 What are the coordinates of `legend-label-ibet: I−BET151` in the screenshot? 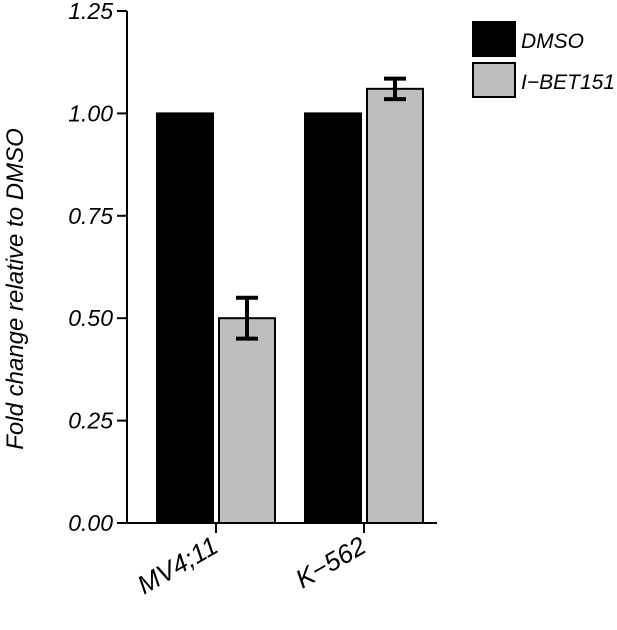 It's located at (568, 82).